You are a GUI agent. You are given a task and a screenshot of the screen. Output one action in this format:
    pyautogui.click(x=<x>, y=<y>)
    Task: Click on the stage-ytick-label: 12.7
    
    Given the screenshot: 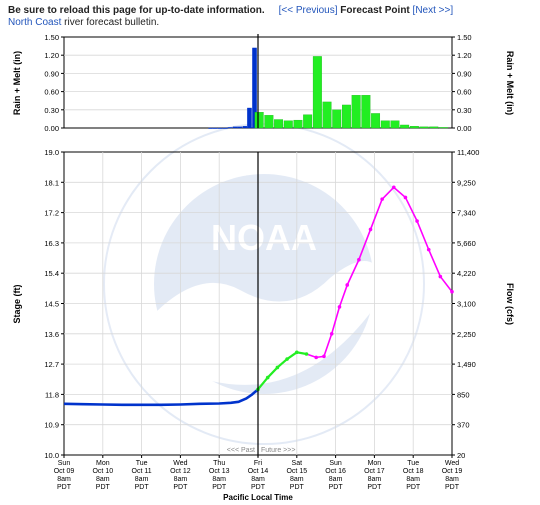 What is the action you would take?
    pyautogui.click(x=51, y=364)
    